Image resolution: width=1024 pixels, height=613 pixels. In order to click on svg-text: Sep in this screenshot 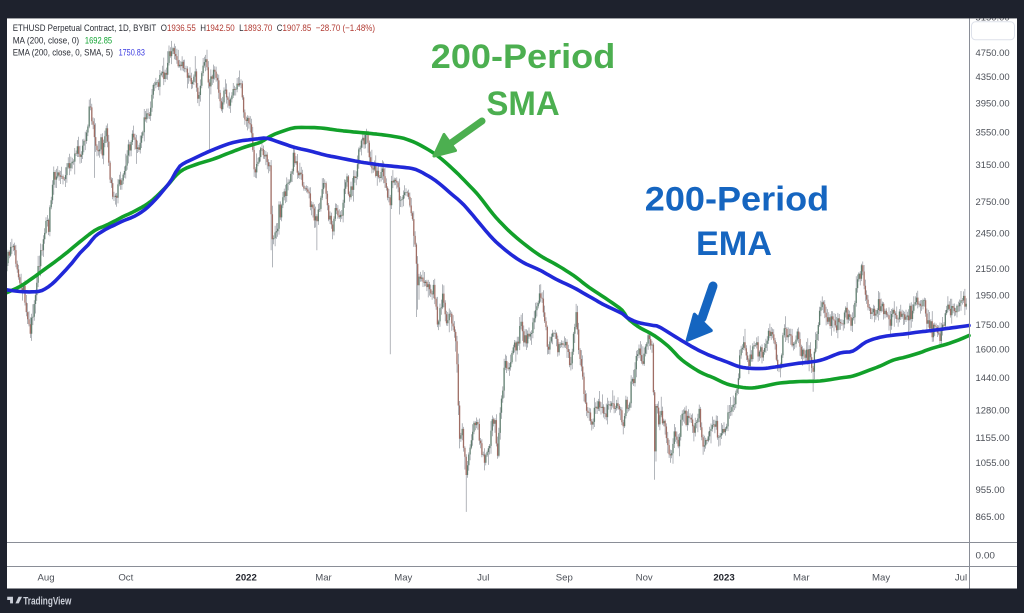, I will do `click(564, 578)`.